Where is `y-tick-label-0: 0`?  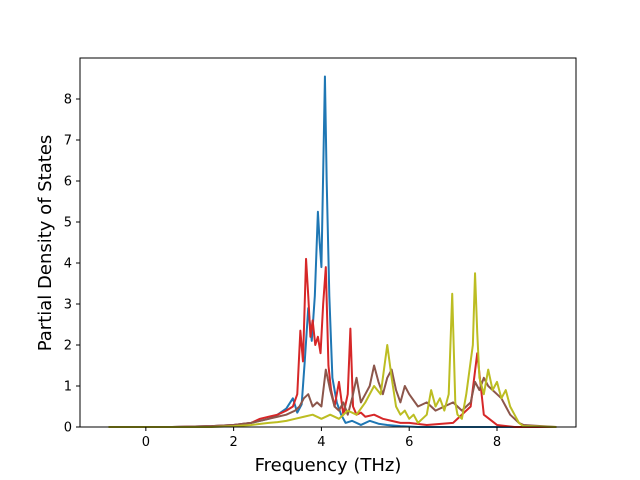
y-tick-label-0: 0 is located at coordinates (68, 428).